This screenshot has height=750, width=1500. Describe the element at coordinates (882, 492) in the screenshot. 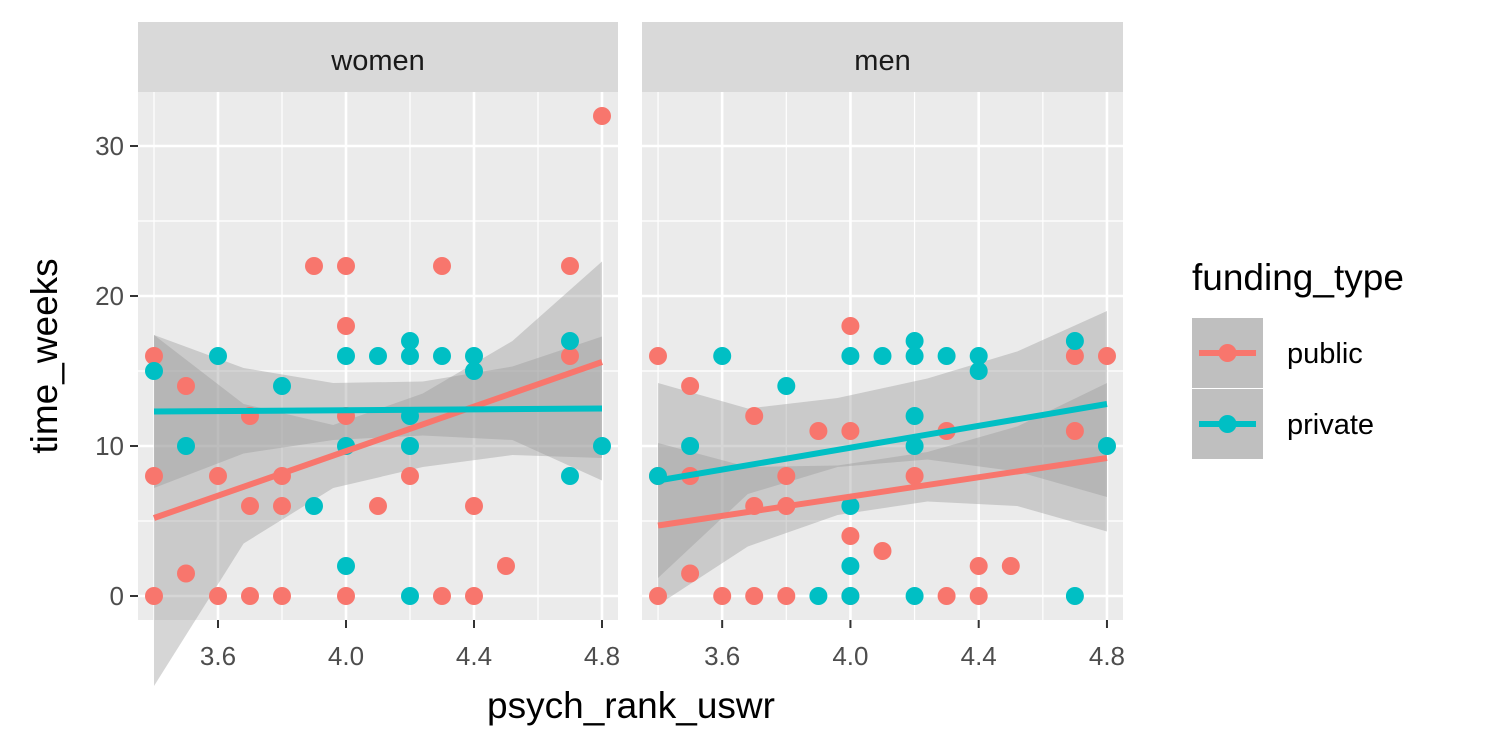

I see `fit-line-public` at that location.